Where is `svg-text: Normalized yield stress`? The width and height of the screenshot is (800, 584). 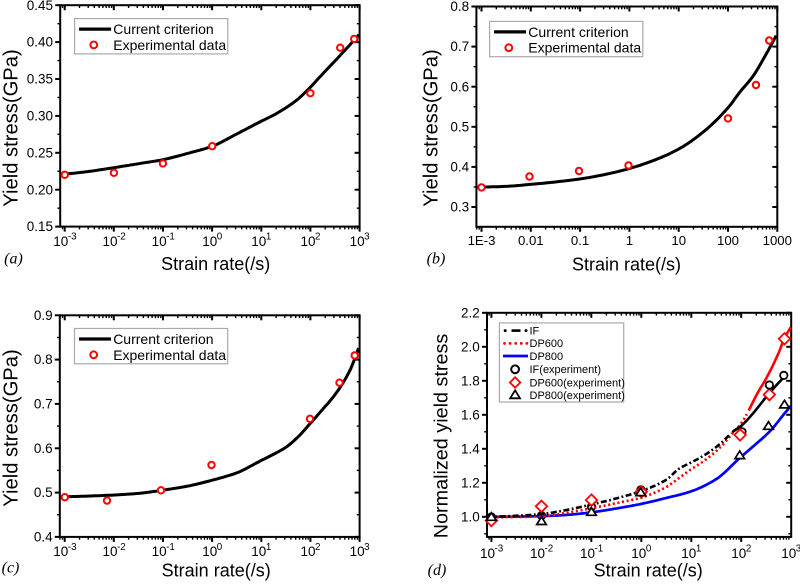
svg-text: Normalized yield stress is located at coordinates (442, 436).